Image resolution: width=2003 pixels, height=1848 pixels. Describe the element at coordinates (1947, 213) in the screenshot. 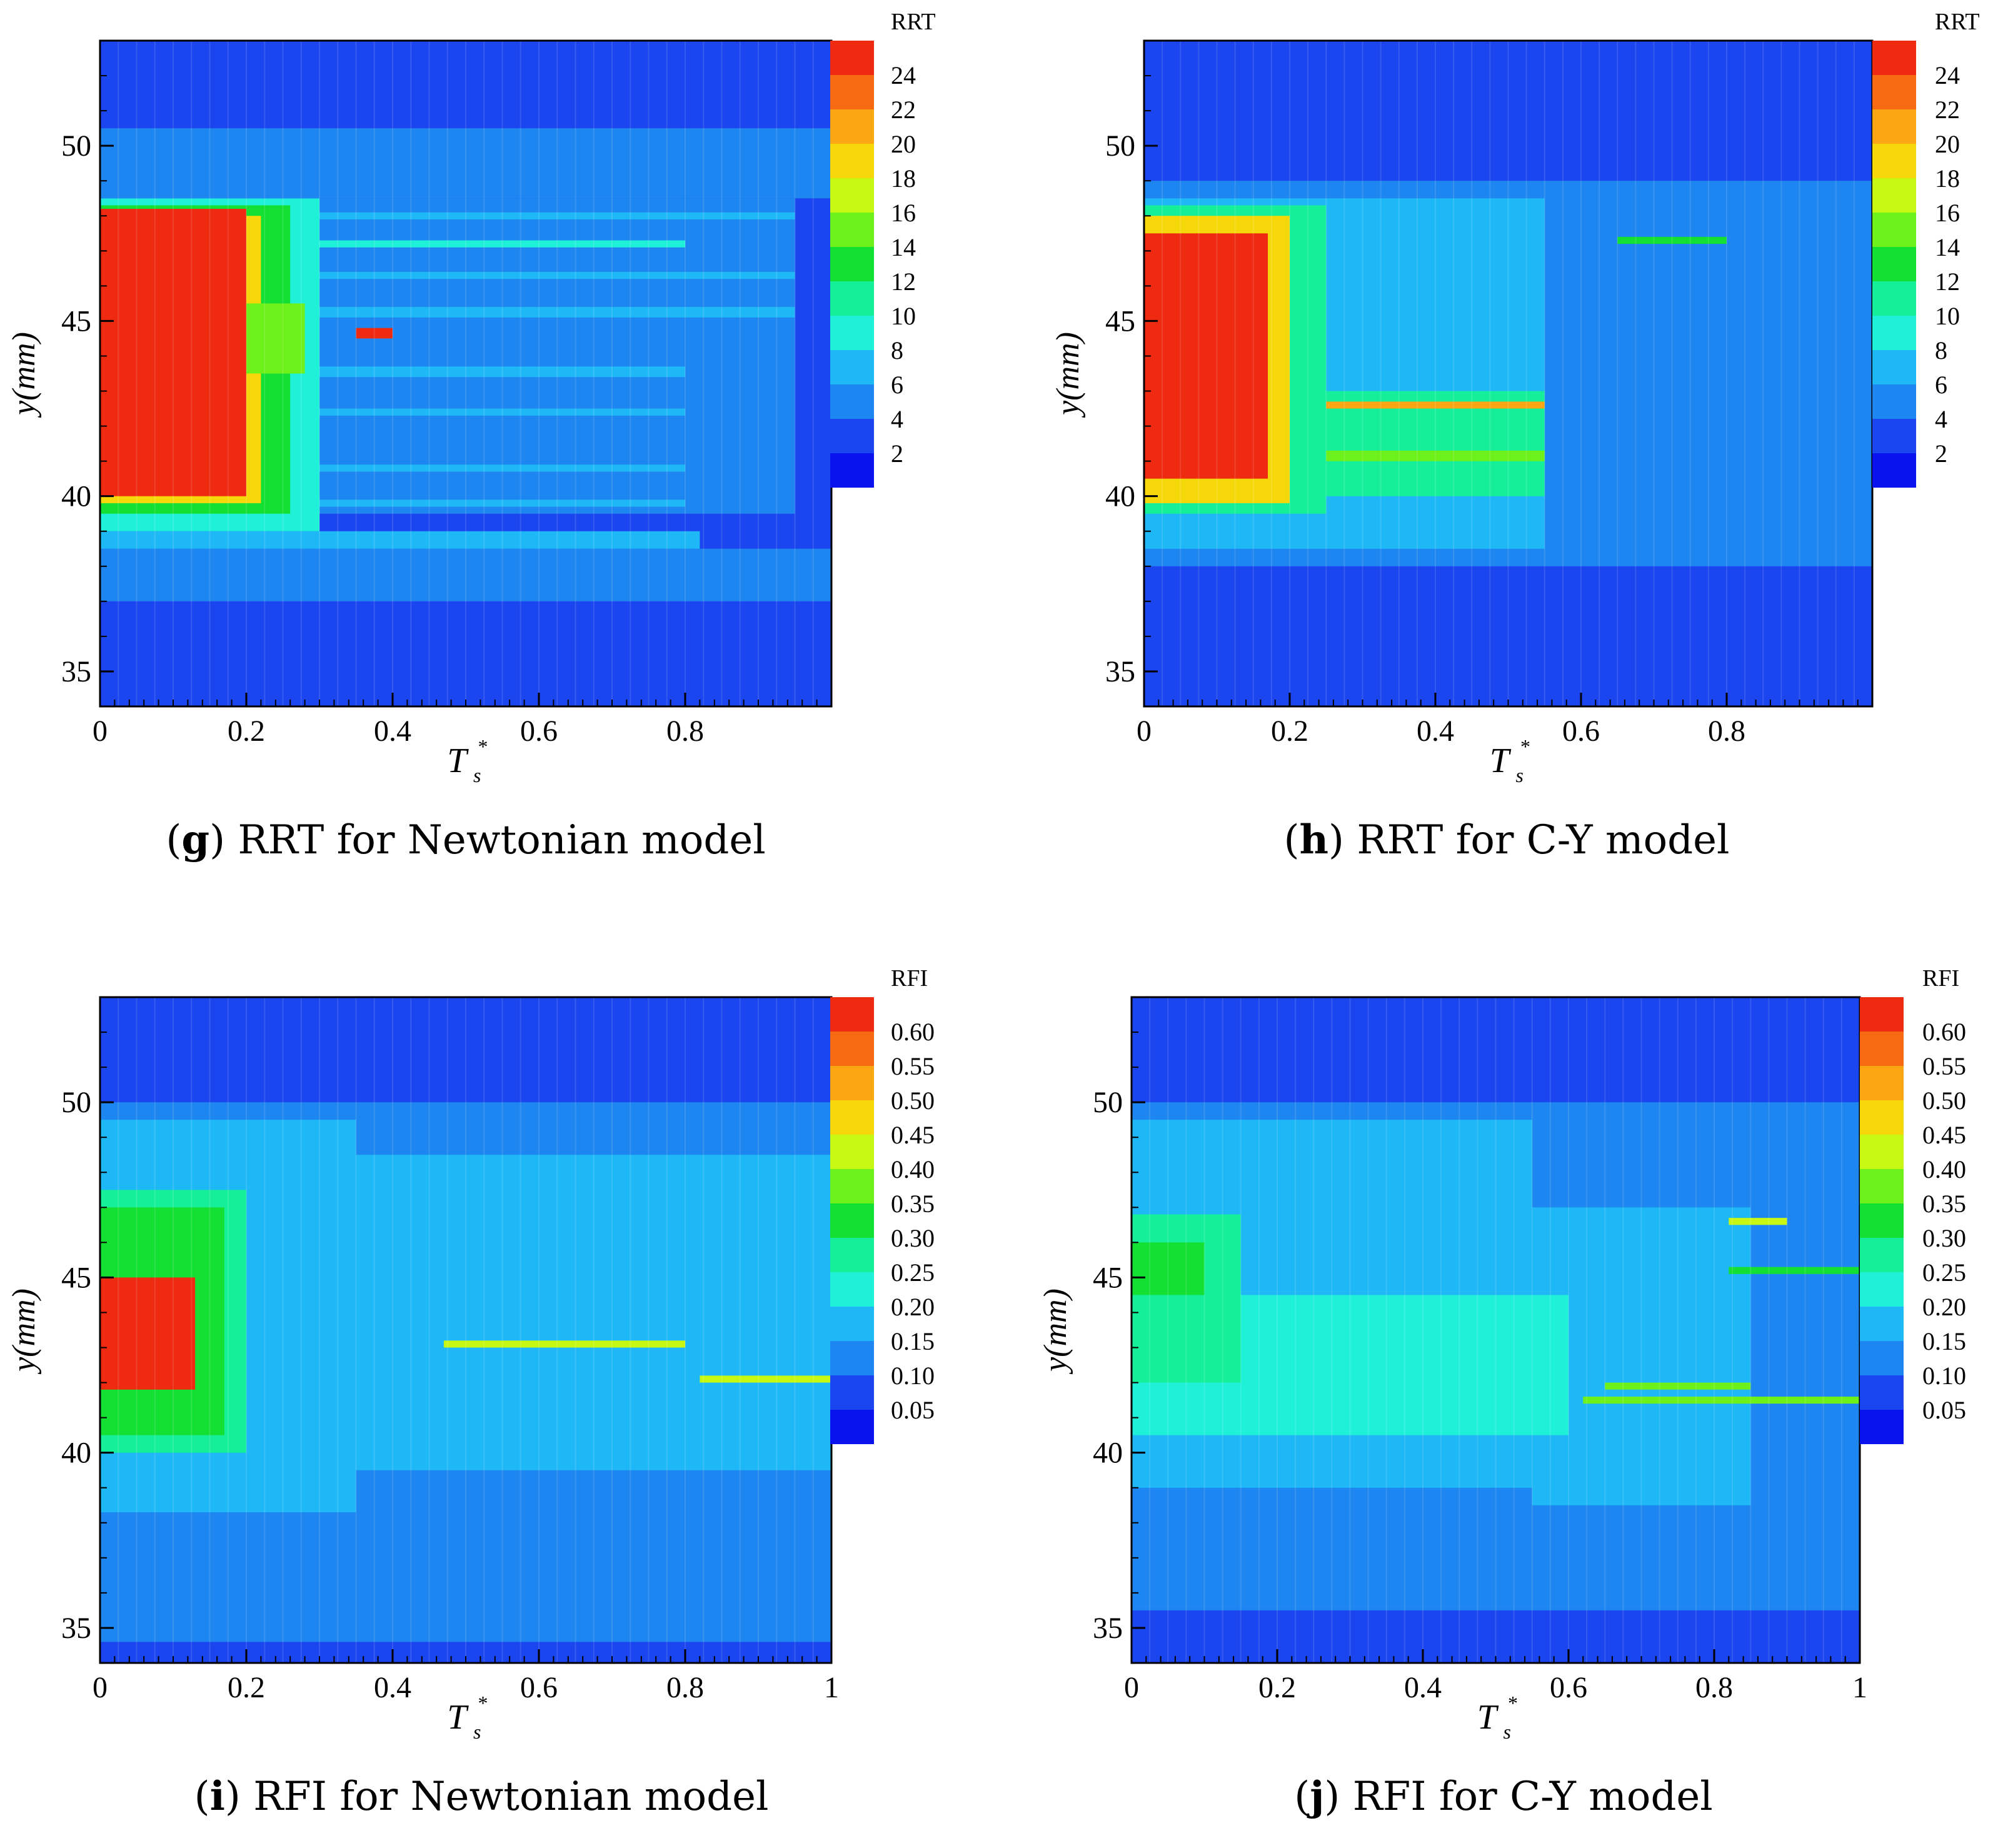

I see `legend-label: 16` at that location.